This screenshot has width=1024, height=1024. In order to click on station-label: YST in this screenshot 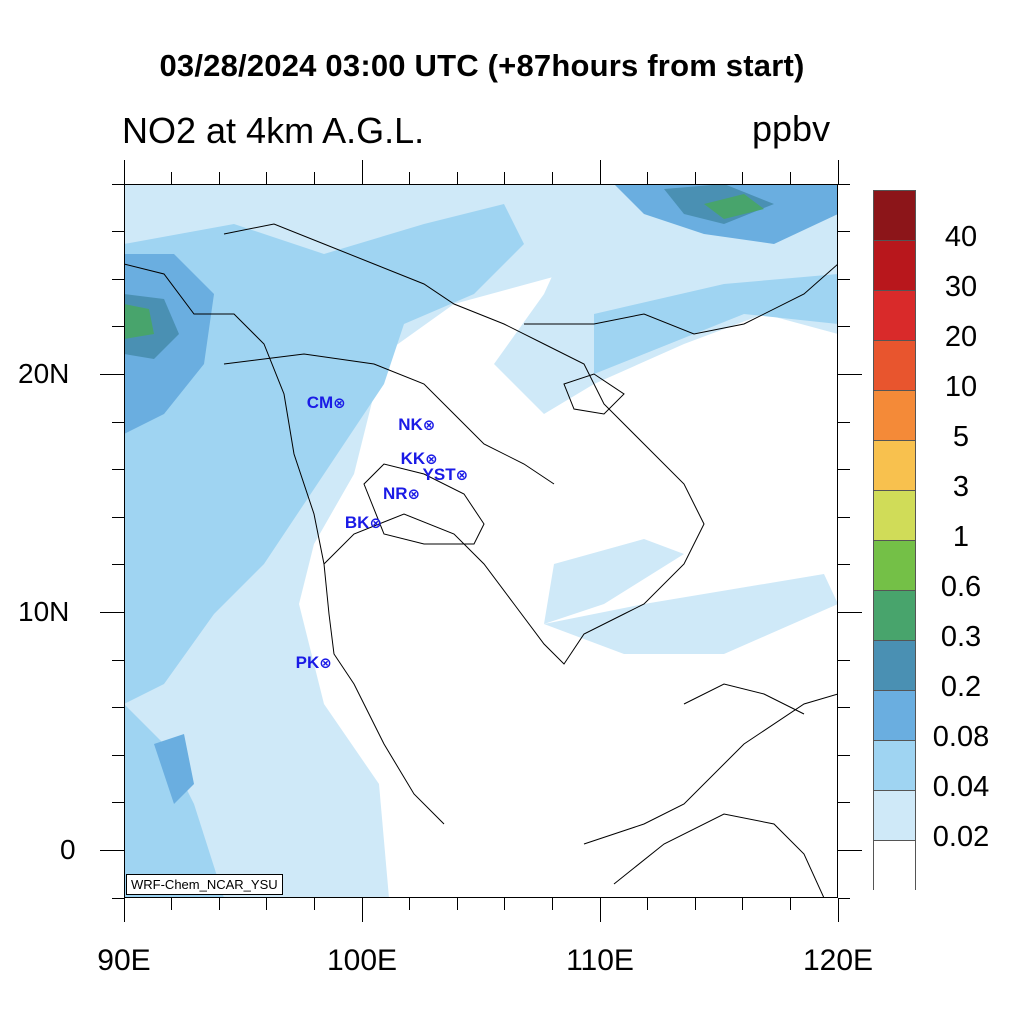, I will do `click(439, 474)`.